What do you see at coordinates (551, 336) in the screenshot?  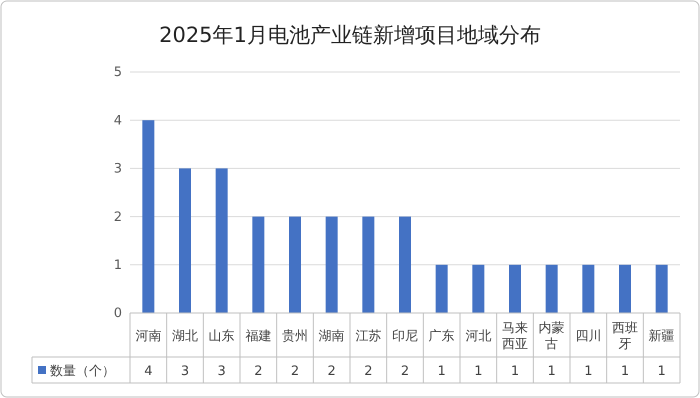 I see `x-tick-label: 内蒙古` at bounding box center [551, 336].